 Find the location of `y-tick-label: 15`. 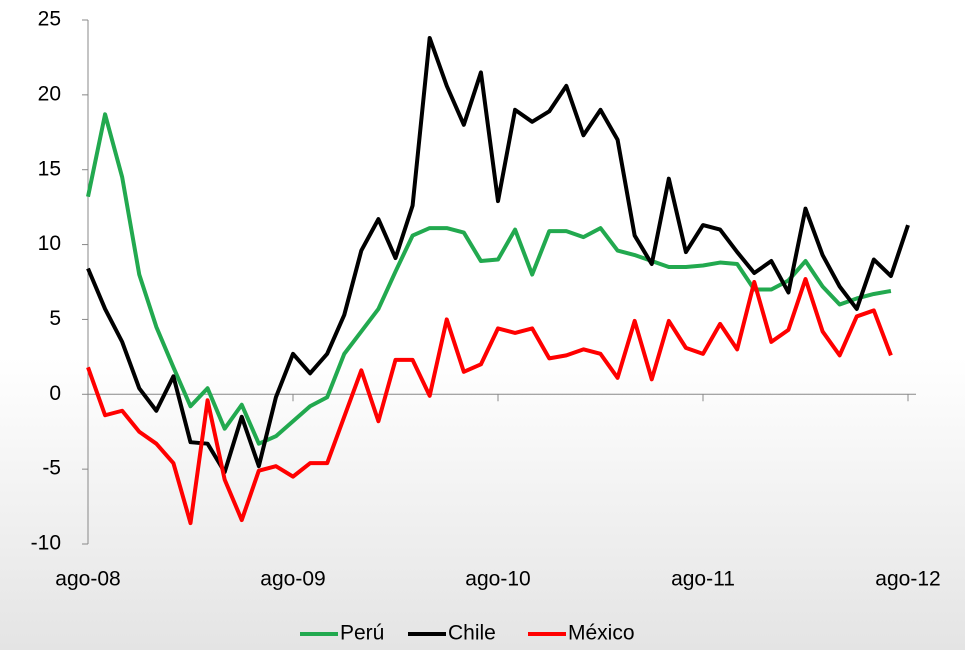

y-tick-label: 15 is located at coordinates (49, 168).